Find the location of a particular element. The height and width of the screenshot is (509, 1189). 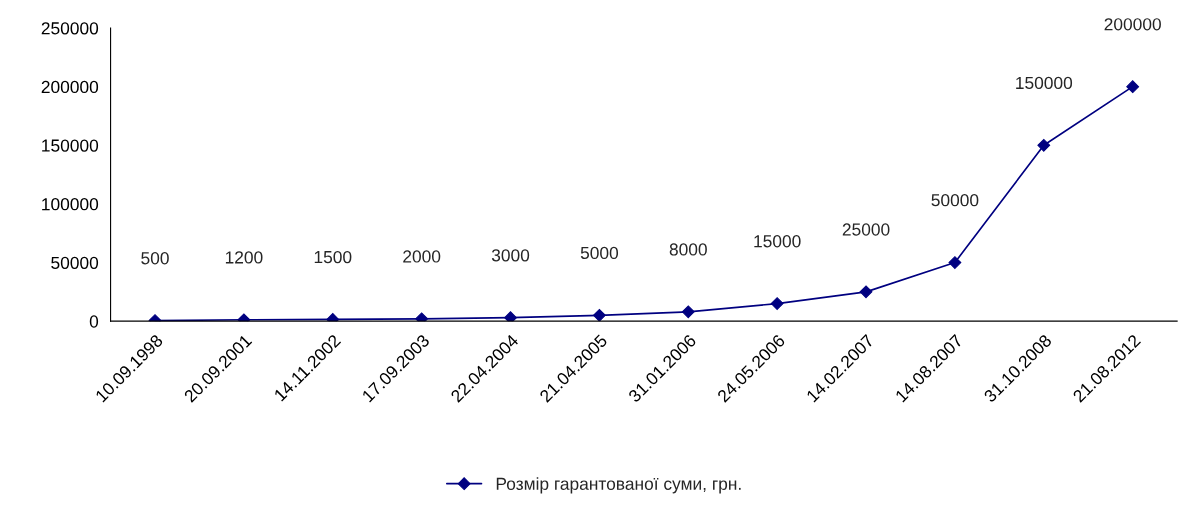

data-label: 150000 is located at coordinates (1044, 83).